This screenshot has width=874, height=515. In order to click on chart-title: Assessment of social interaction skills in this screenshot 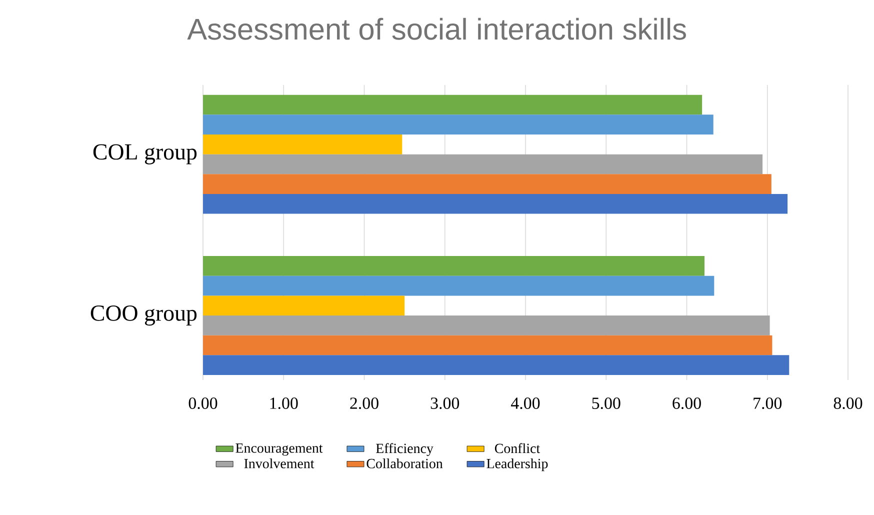, I will do `click(436, 29)`.